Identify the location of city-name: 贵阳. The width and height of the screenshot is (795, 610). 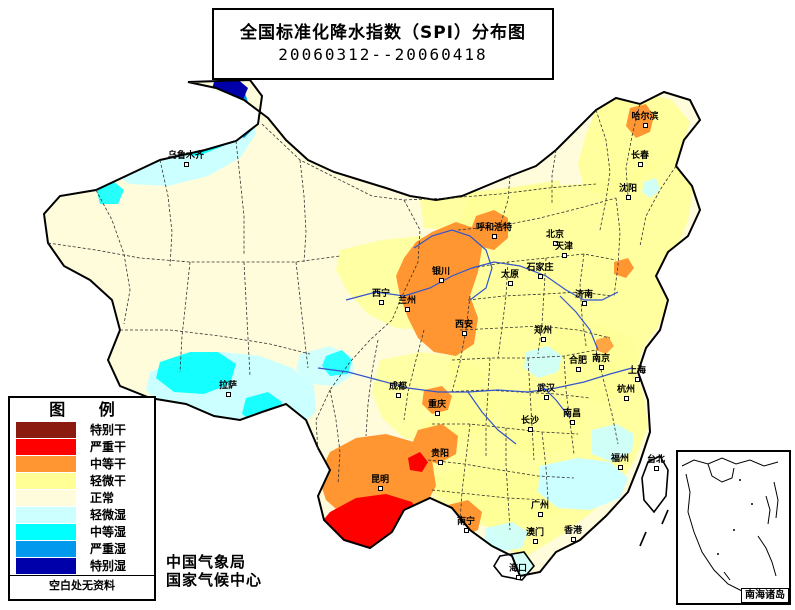
(439, 454).